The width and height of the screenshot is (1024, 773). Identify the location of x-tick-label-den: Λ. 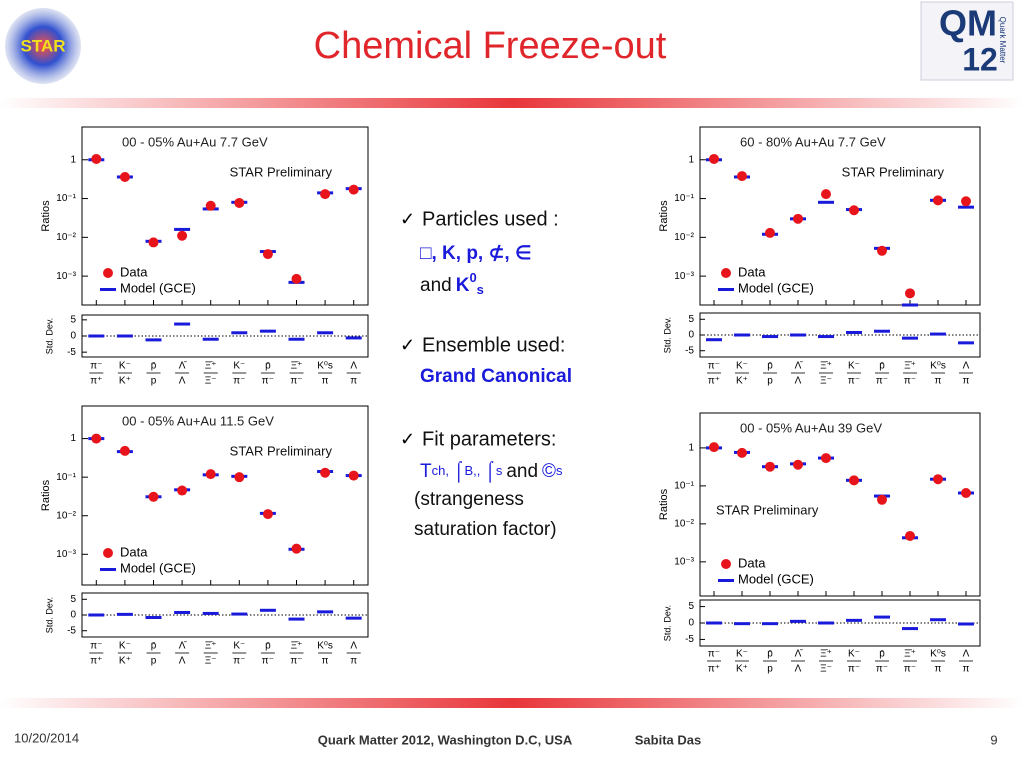
(182, 661).